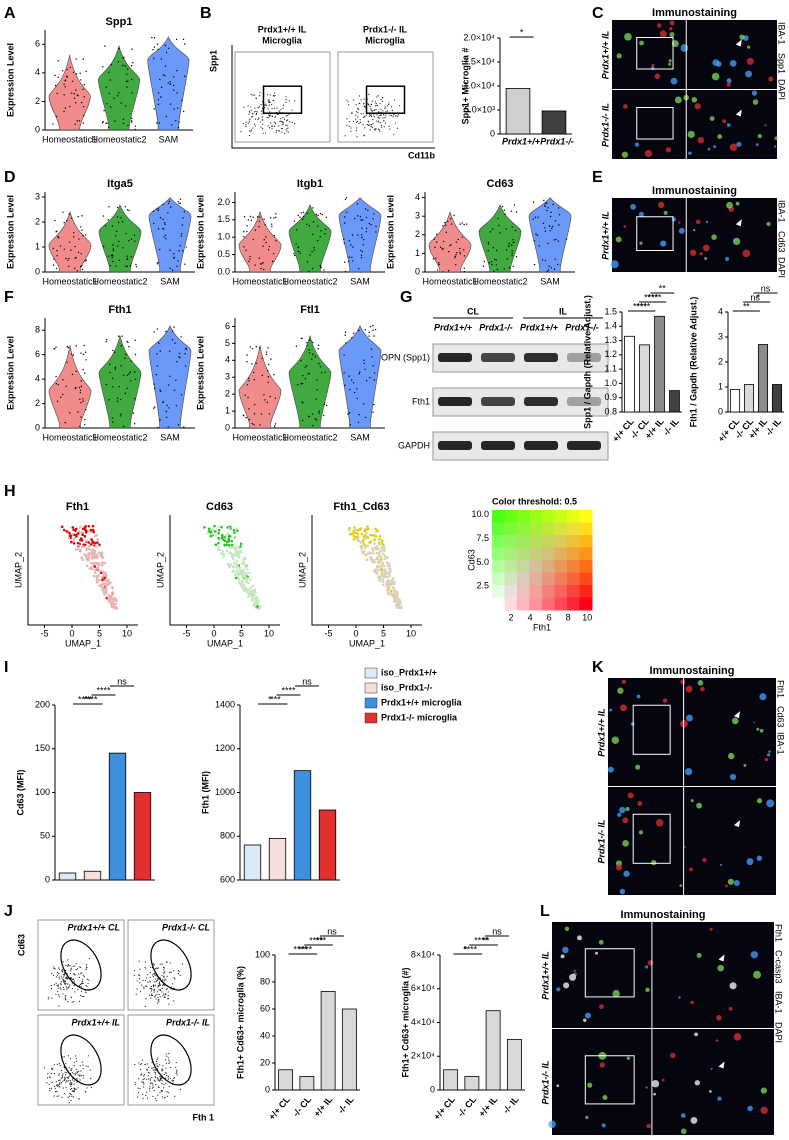 This screenshot has width=789, height=1140. I want to click on zoom-box, so click(609, 1080).